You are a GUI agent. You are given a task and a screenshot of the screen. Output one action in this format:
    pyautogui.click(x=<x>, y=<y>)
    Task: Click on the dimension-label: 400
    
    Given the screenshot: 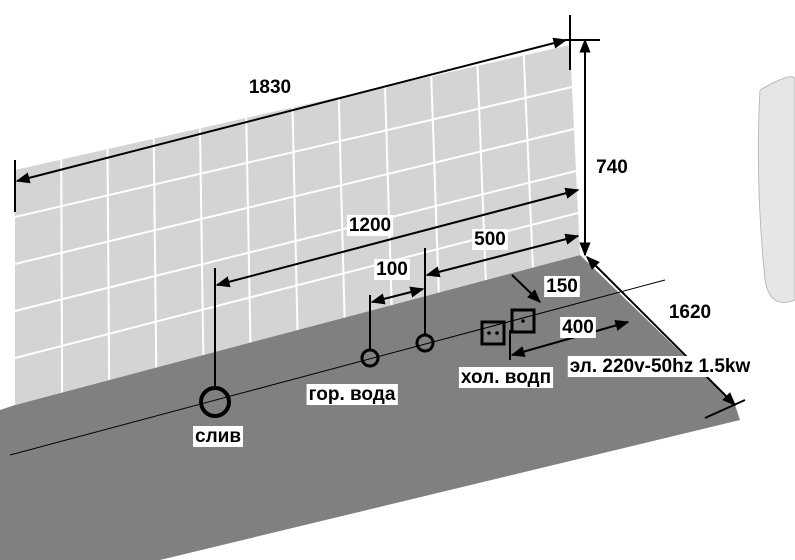 What is the action you would take?
    pyautogui.click(x=578, y=327)
    